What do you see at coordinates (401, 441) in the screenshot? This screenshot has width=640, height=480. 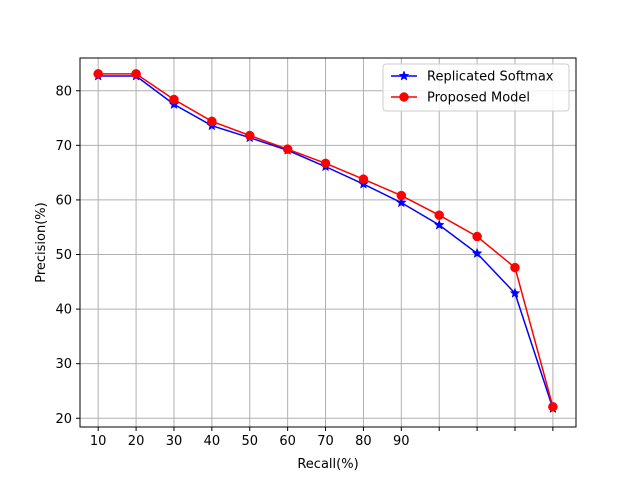 I see `x-tick-label: 90` at bounding box center [401, 441].